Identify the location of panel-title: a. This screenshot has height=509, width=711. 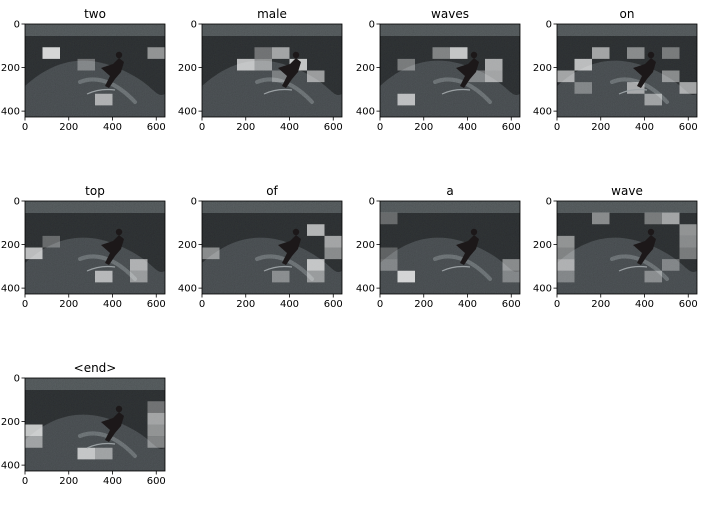
(449, 191).